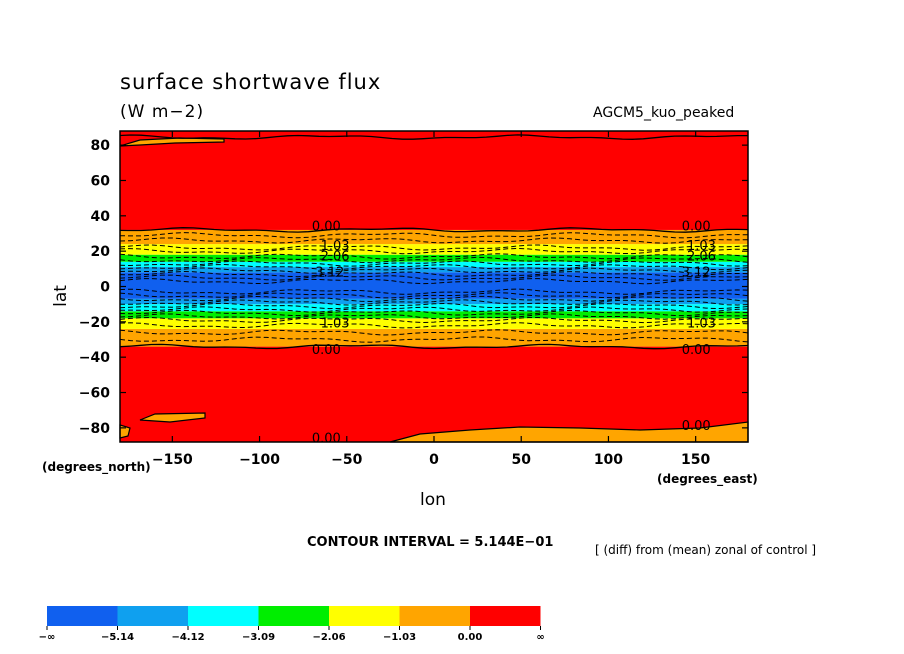 This screenshot has width=904, height=654. What do you see at coordinates (101, 252) in the screenshot?
I see `y-tick-label: 20` at bounding box center [101, 252].